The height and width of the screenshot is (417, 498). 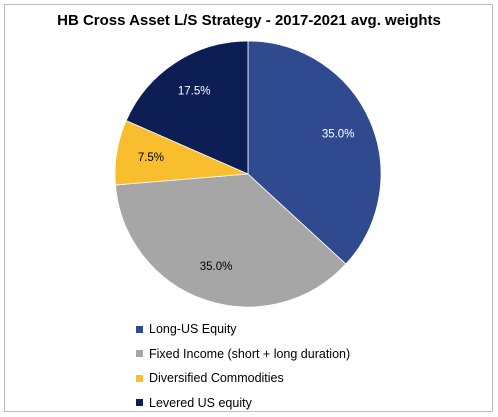 I want to click on slice-label-levered-us-equity: 17.5%, so click(x=194, y=92).